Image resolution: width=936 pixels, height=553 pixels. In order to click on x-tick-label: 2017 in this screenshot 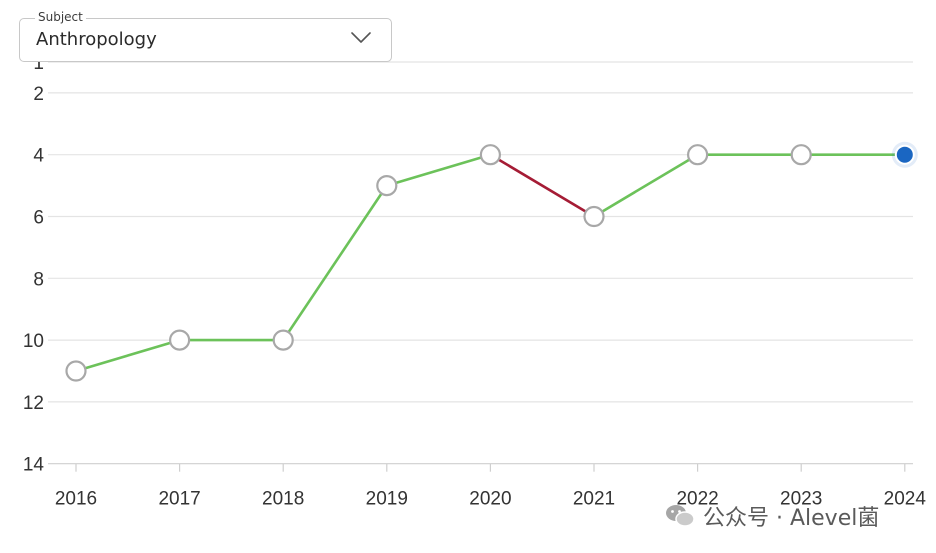, I will do `click(179, 499)`.